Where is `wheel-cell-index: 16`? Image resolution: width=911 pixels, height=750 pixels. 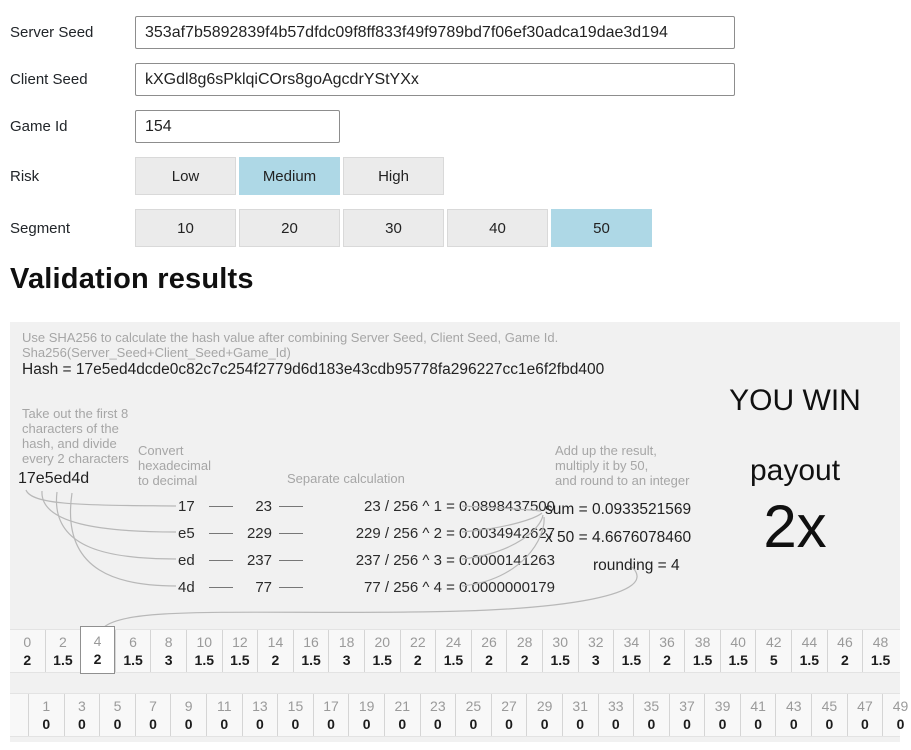
wheel-cell-index: 16 is located at coordinates (311, 642).